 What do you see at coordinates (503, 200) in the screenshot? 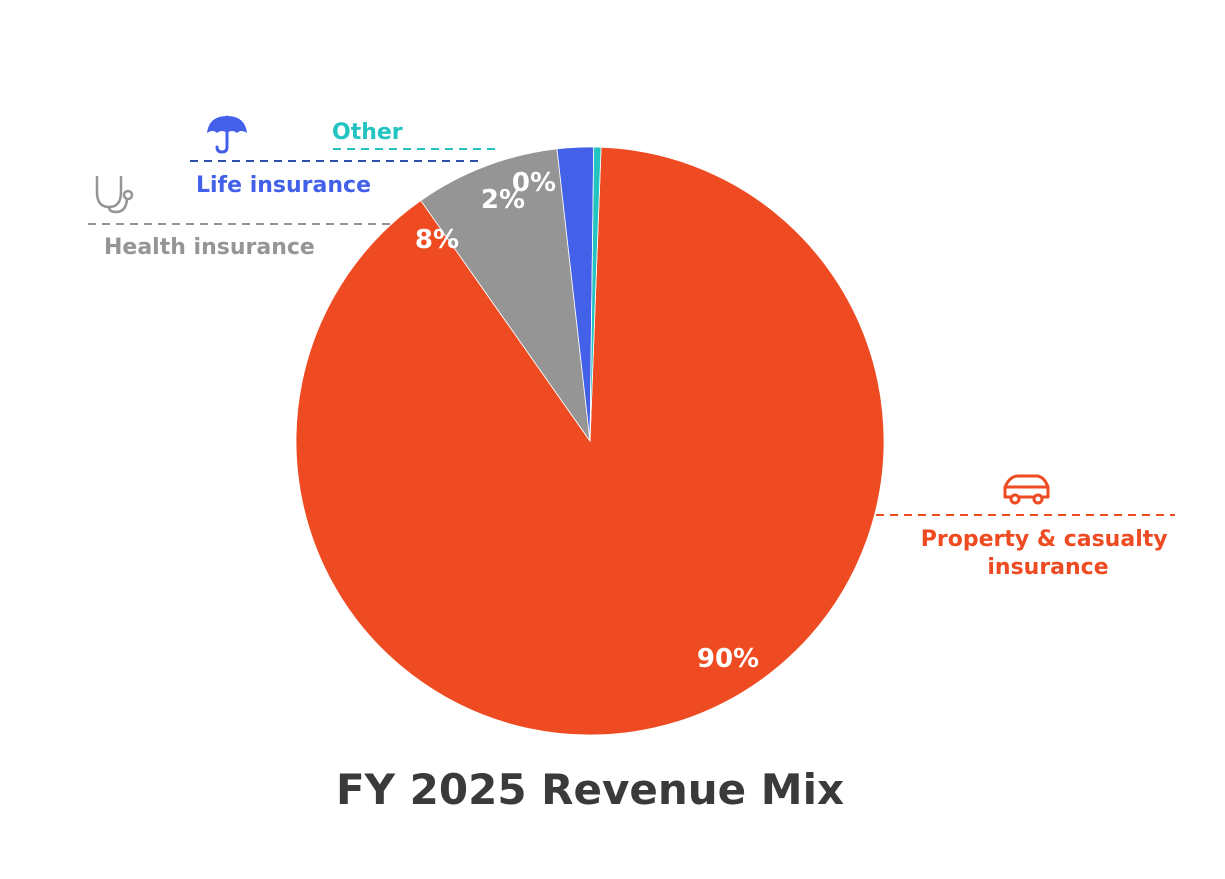
I see `slice-value-label-life: 2%` at bounding box center [503, 200].